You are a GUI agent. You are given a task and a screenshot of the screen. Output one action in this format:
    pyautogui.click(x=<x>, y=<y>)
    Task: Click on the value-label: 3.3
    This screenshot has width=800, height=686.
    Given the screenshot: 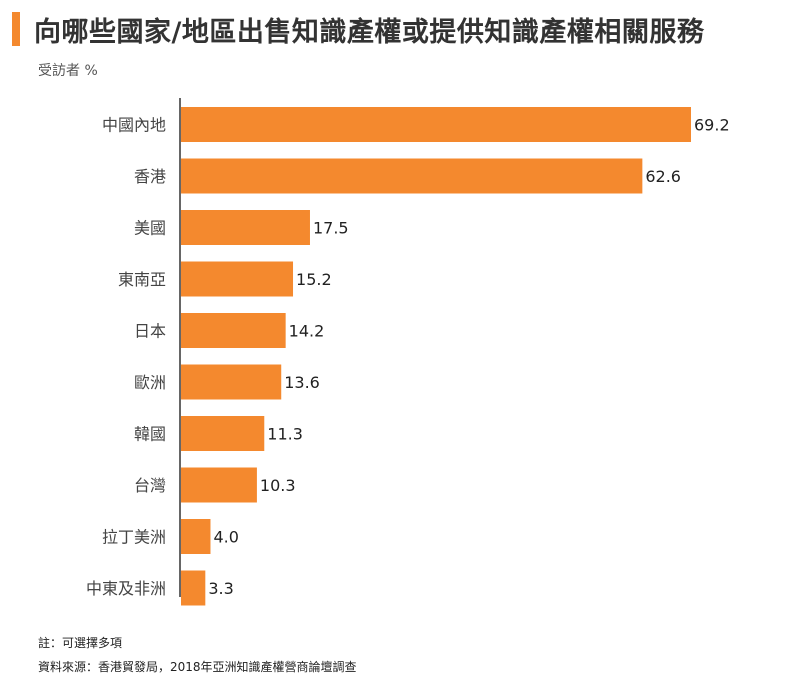 What is the action you would take?
    pyautogui.click(x=220, y=588)
    